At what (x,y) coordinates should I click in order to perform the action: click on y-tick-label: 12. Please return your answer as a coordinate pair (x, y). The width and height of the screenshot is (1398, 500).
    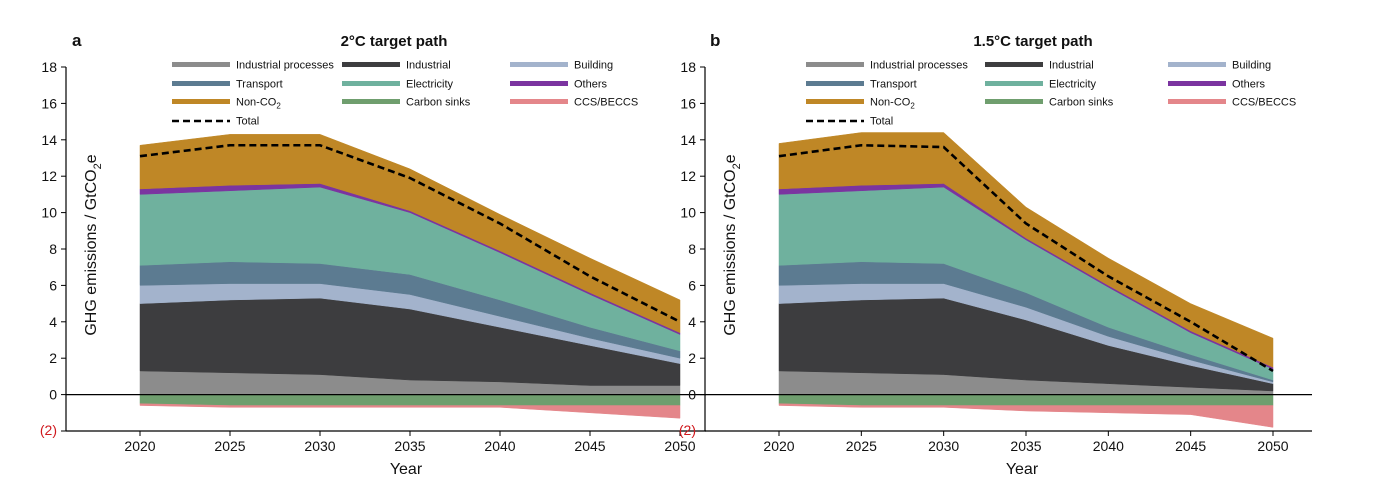
    Looking at the image, I should click on (49, 176).